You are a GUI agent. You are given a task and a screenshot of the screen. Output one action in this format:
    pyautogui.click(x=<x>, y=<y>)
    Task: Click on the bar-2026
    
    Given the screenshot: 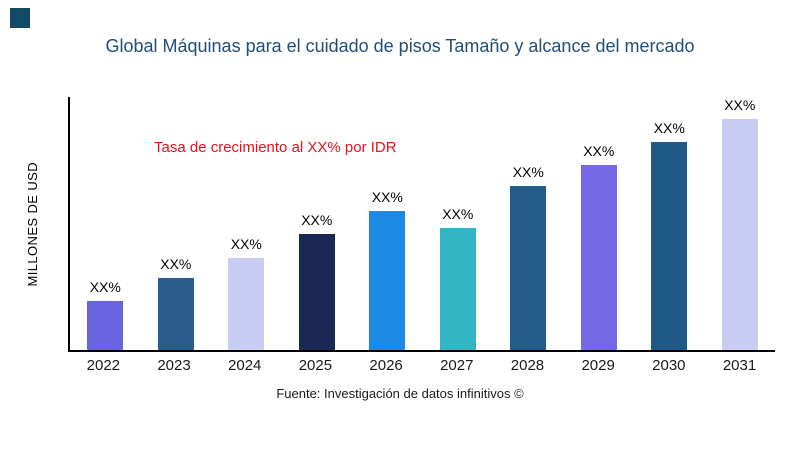 What is the action you would take?
    pyautogui.click(x=387, y=280)
    